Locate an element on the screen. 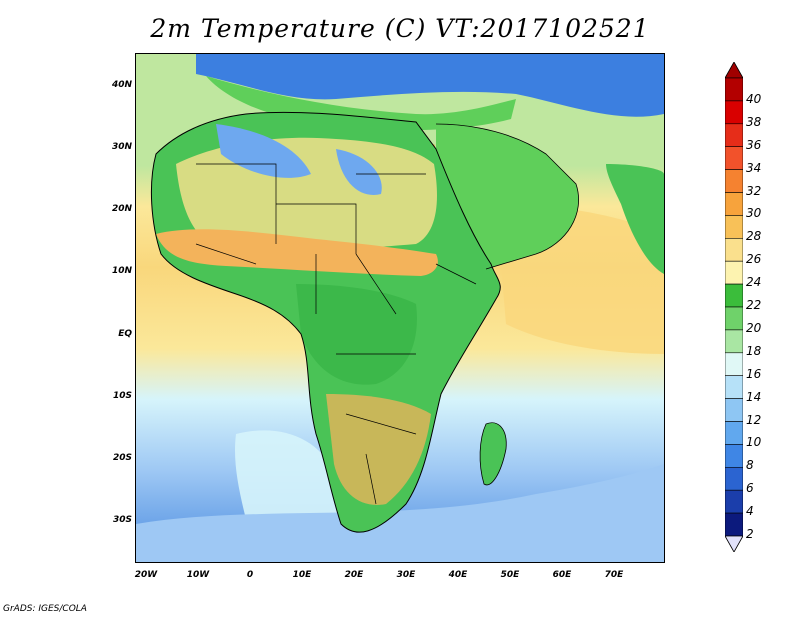 The image size is (800, 618). colorbar-label: 18 is located at coordinates (754, 350).